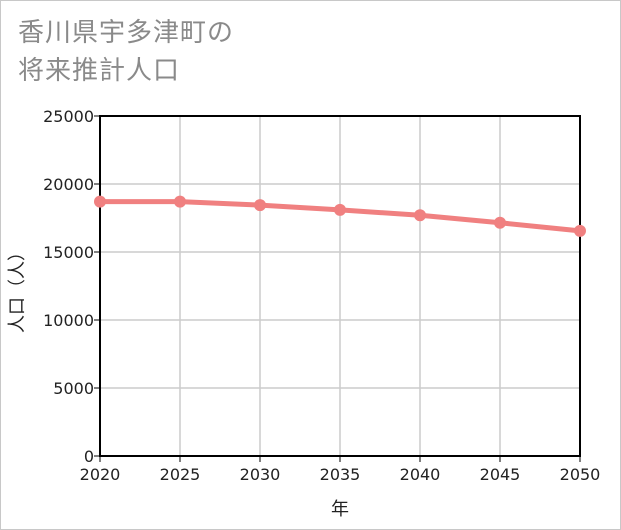  I want to click on x-axis-ticks: 2020 2025 2030 2035 2040 2045 2050, so click(340, 470).